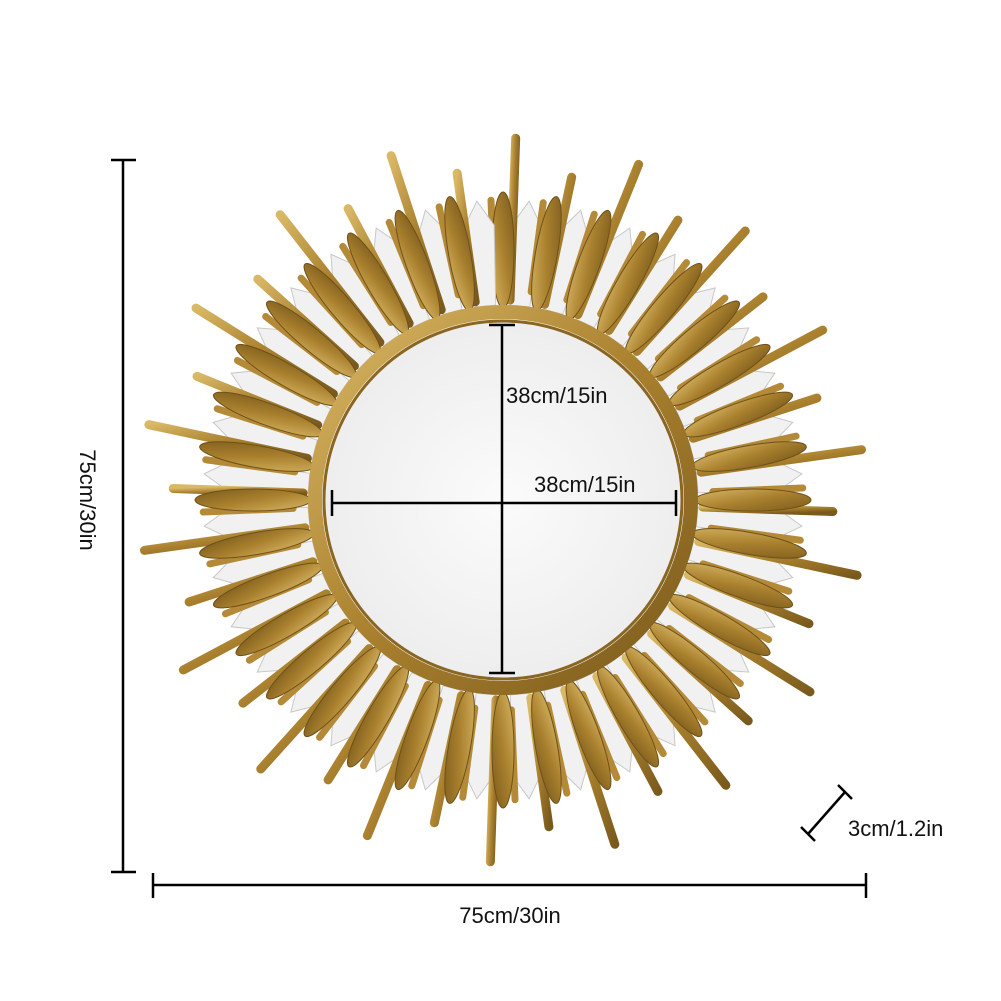  What do you see at coordinates (509, 885) in the screenshot?
I see `outer-width-dimension` at bounding box center [509, 885].